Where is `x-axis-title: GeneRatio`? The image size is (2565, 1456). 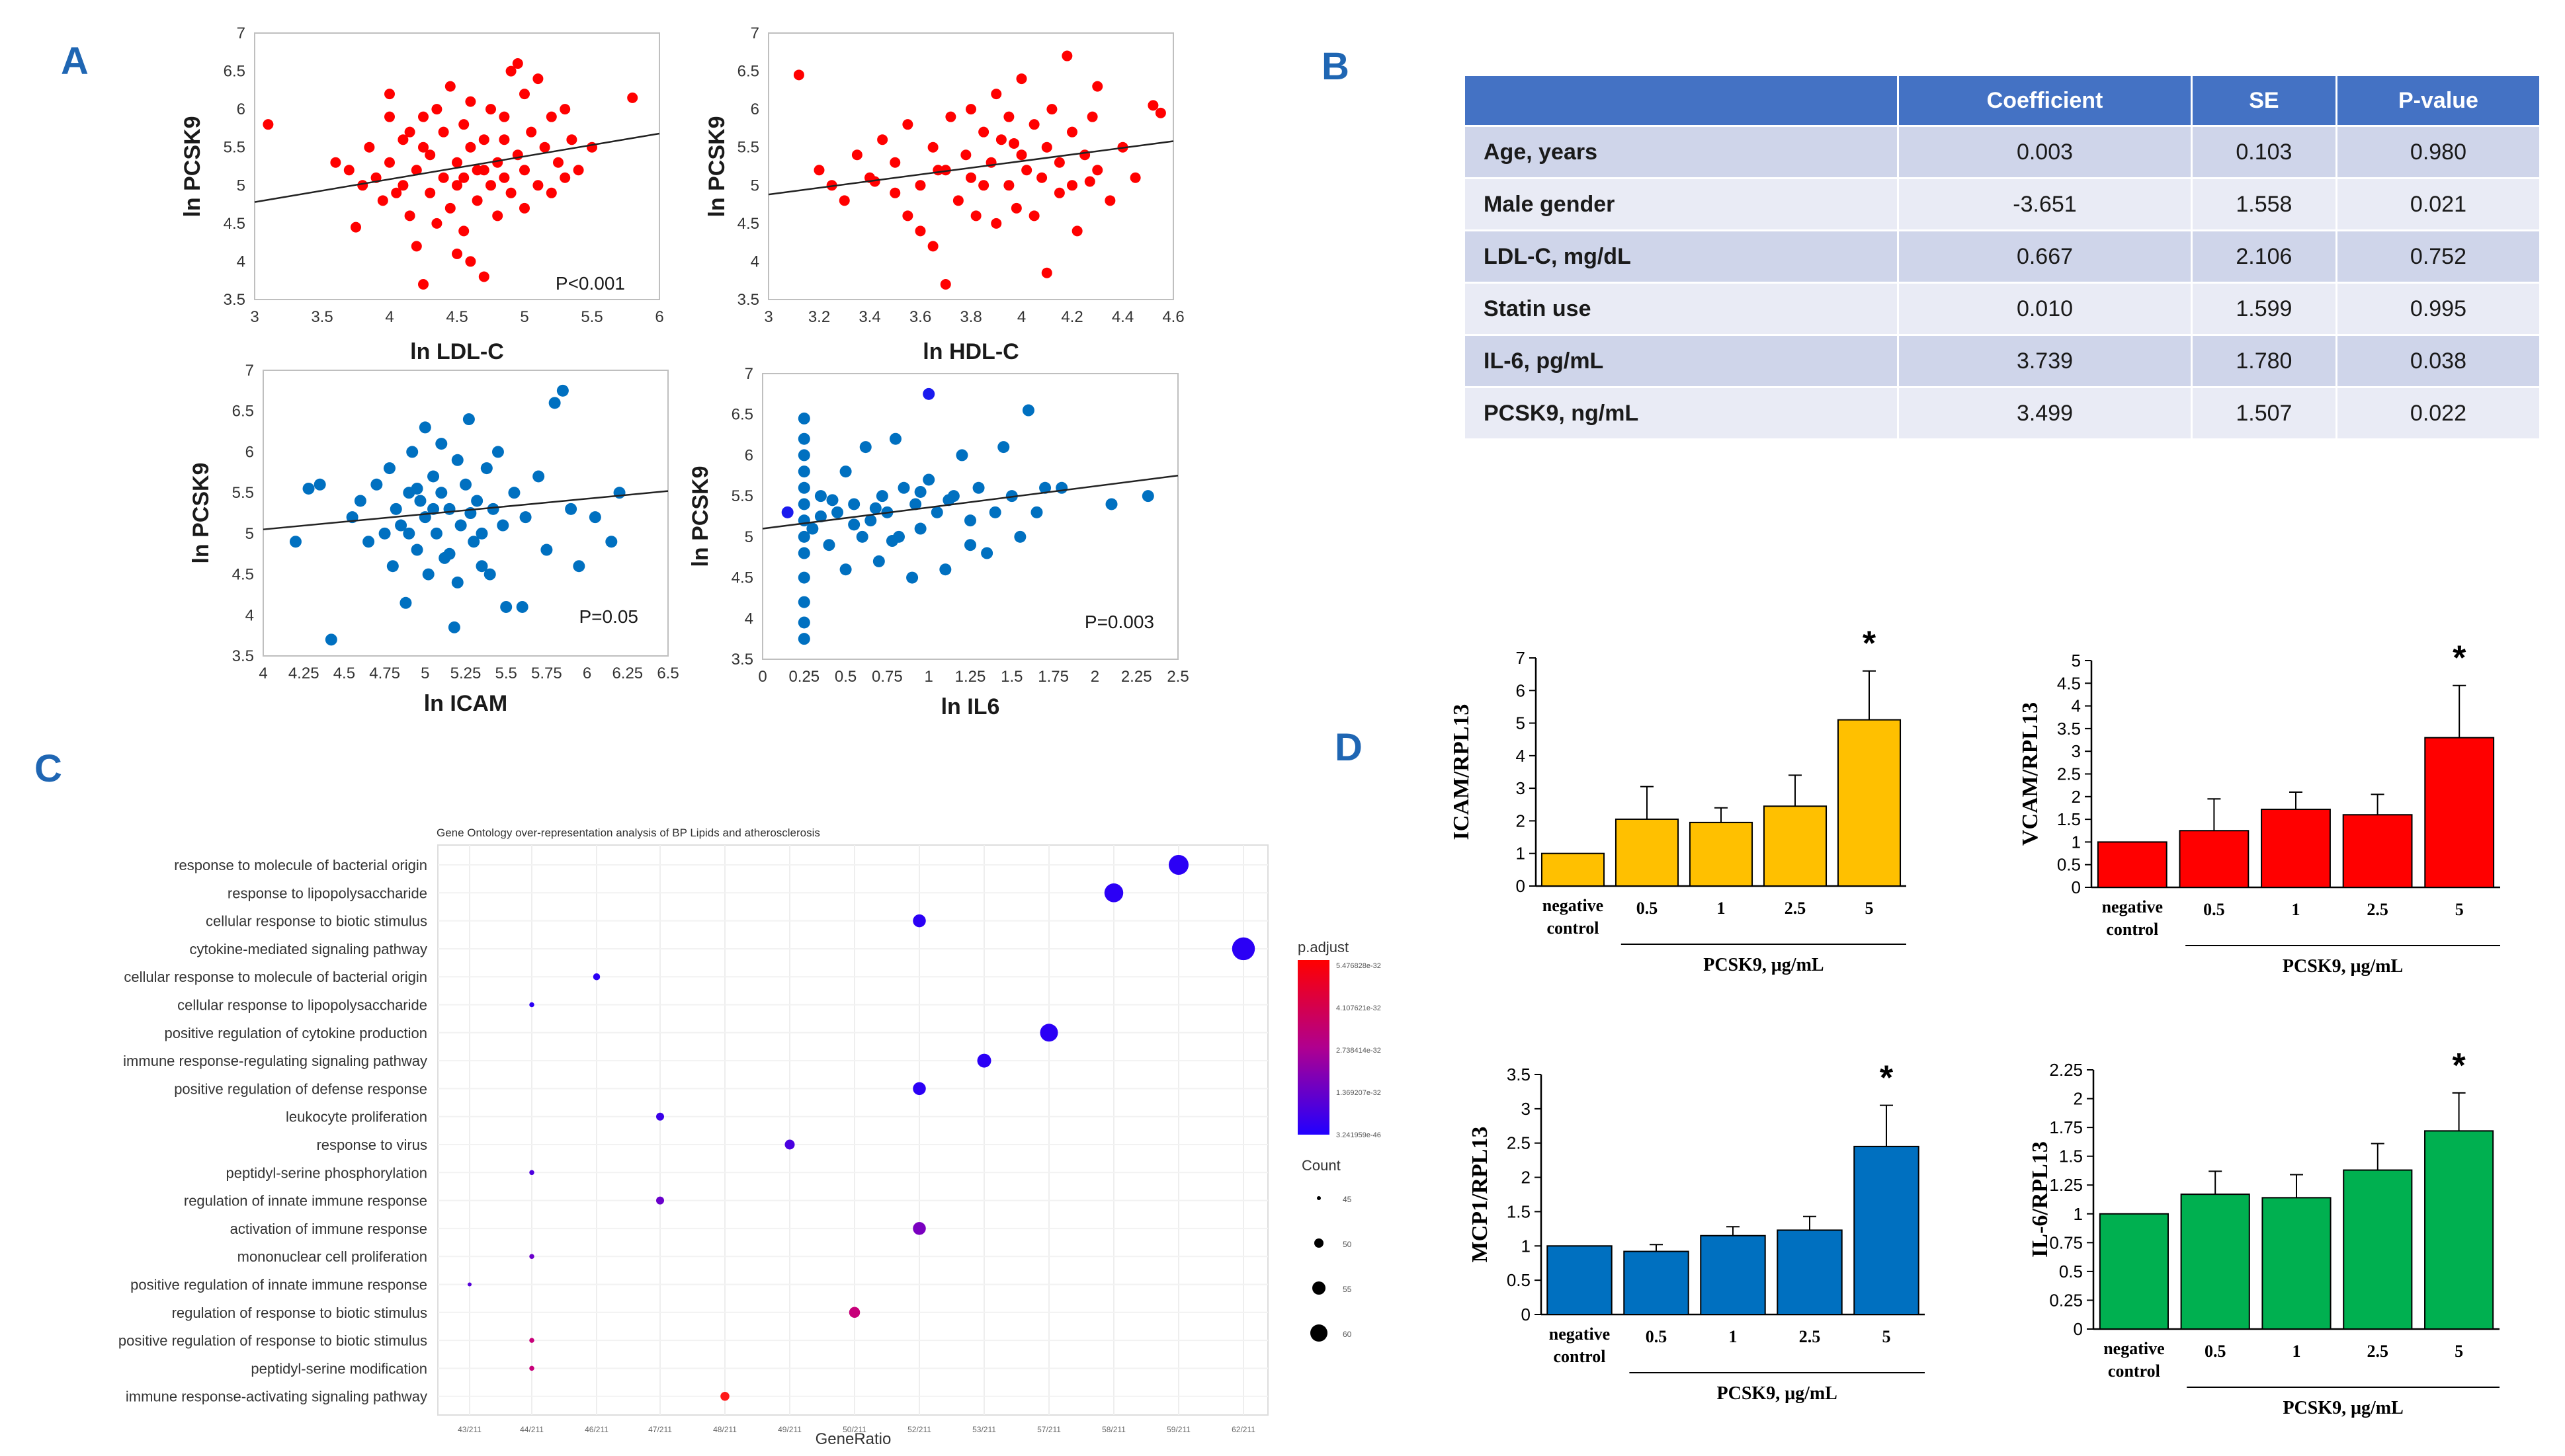
x-axis-title: GeneRatio is located at coordinates (854, 1439).